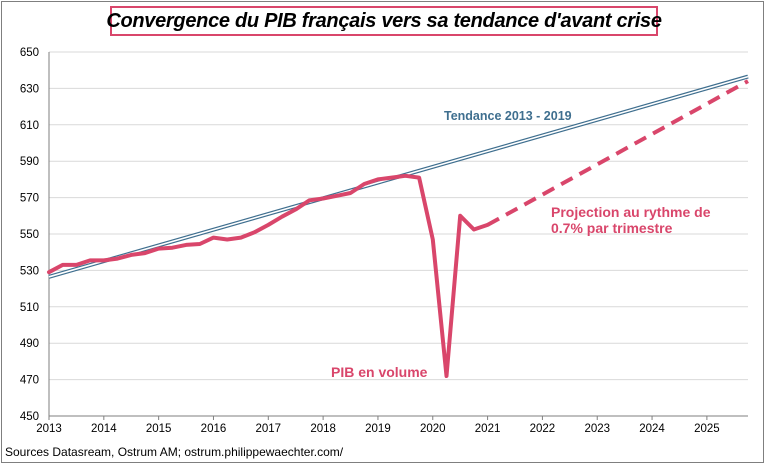 Image resolution: width=767 pixels, height=466 pixels. Describe the element at coordinates (29, 381) in the screenshot. I see `y-tick-label: 470` at that location.